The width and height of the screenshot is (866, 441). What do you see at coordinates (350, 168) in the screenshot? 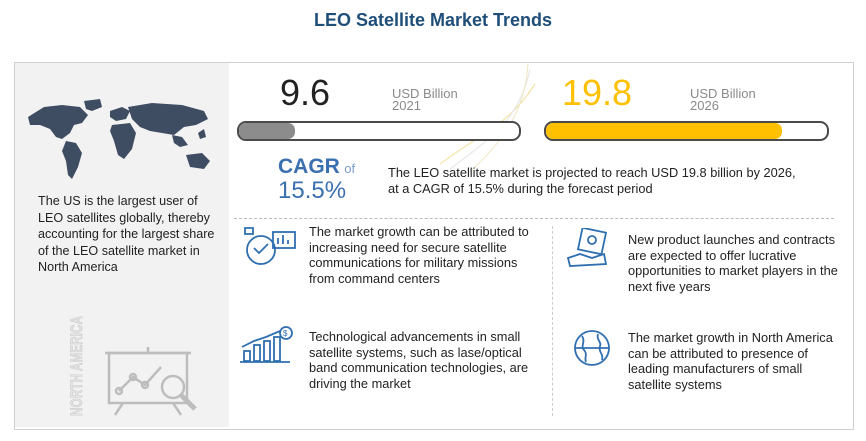
I see `cagr-of: of` at bounding box center [350, 168].